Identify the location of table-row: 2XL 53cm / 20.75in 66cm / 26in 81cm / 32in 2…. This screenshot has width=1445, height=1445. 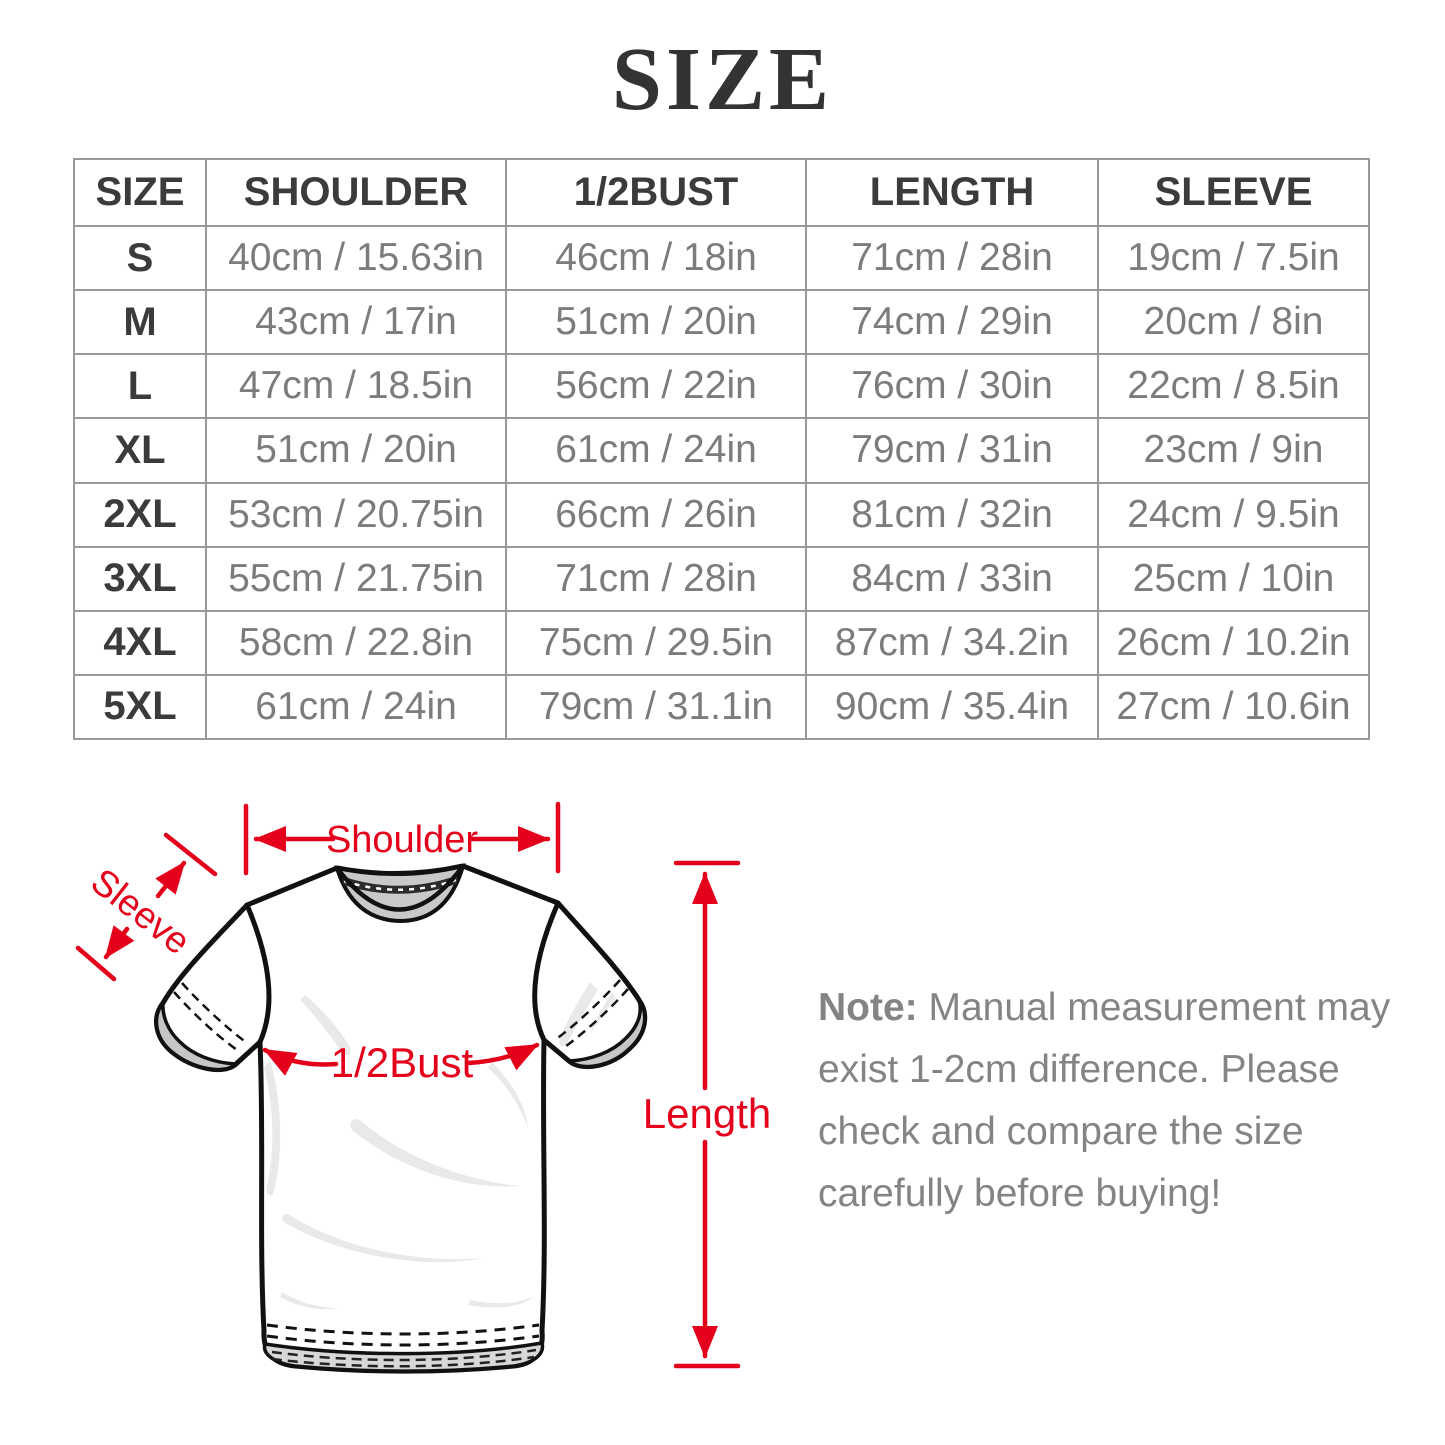
(721, 514).